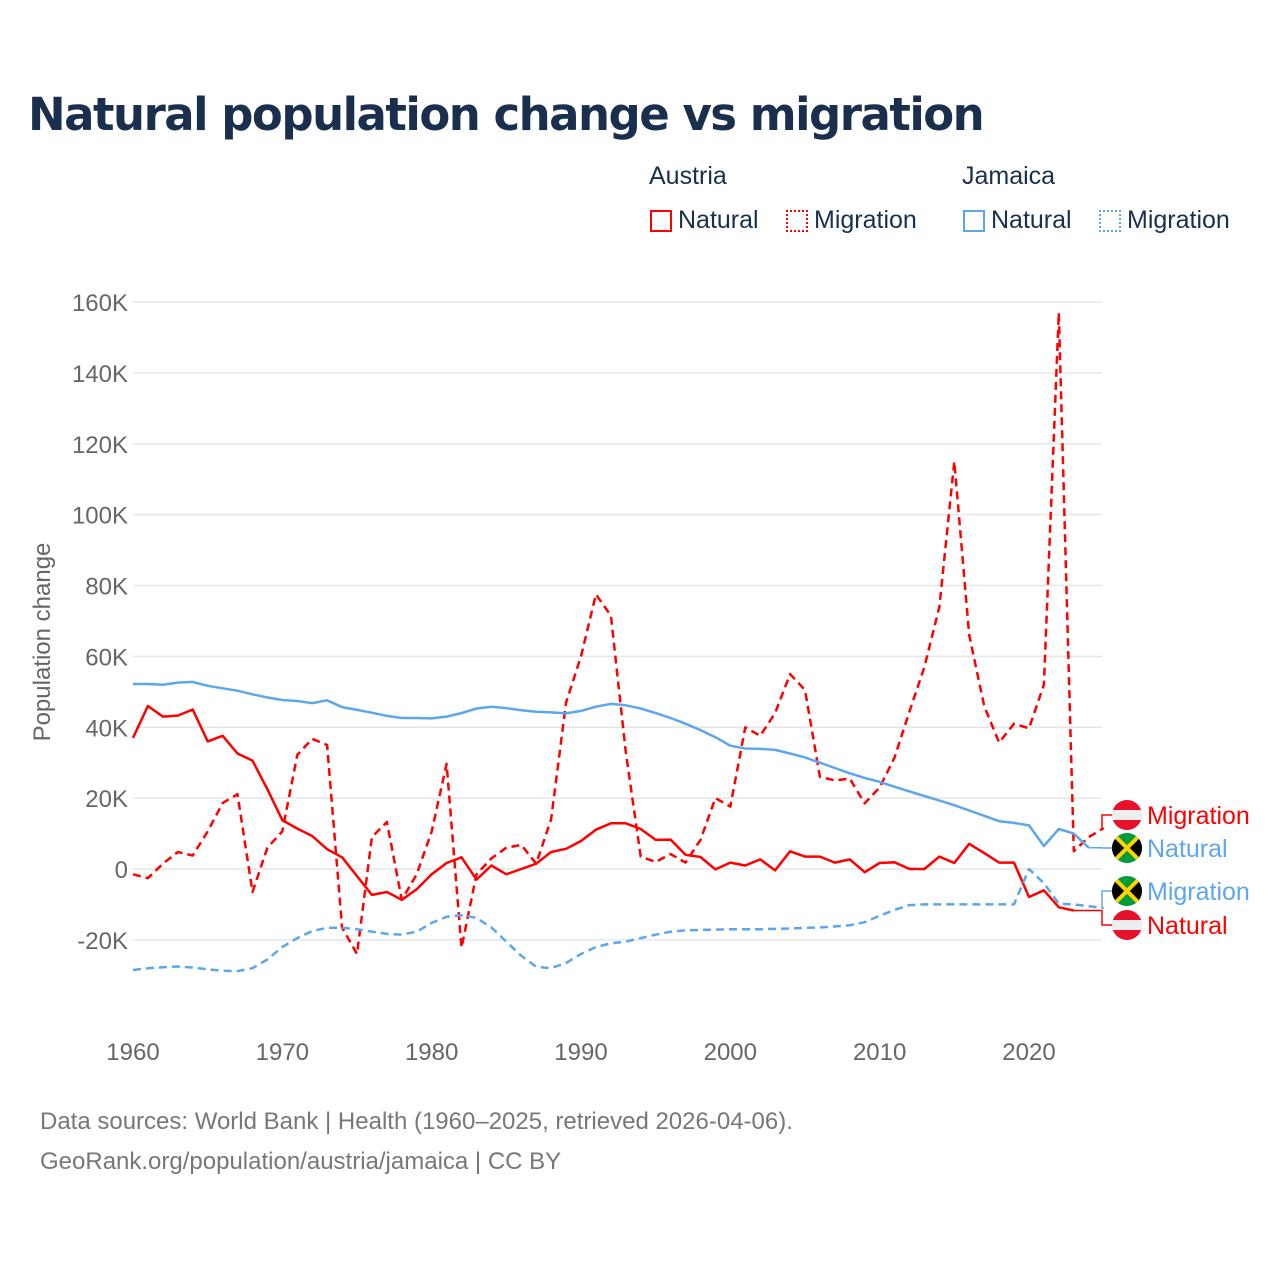 This screenshot has width=1280, height=1280. Describe the element at coordinates (100, 445) in the screenshot. I see `y-tick-label: 120K` at that location.